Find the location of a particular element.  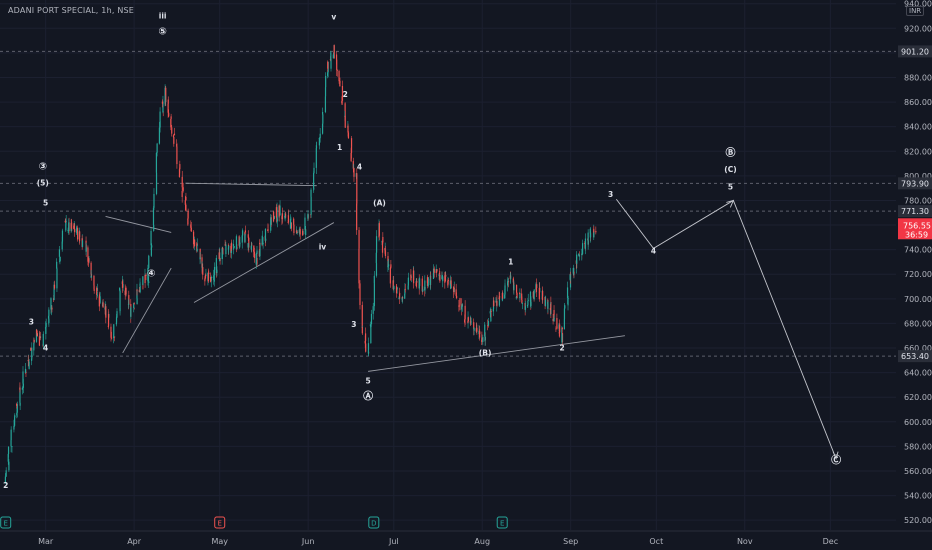

y-tick-label: 920.00 is located at coordinates (918, 28).